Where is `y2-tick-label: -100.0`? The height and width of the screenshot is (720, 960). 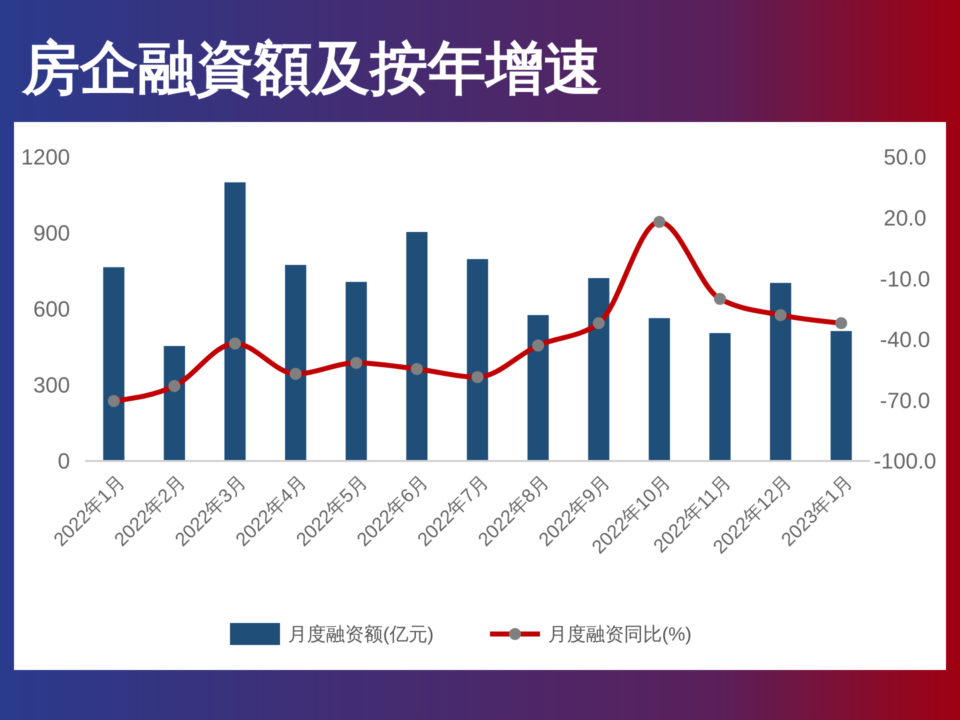
y2-tick-label: -100.0 is located at coordinates (905, 461).